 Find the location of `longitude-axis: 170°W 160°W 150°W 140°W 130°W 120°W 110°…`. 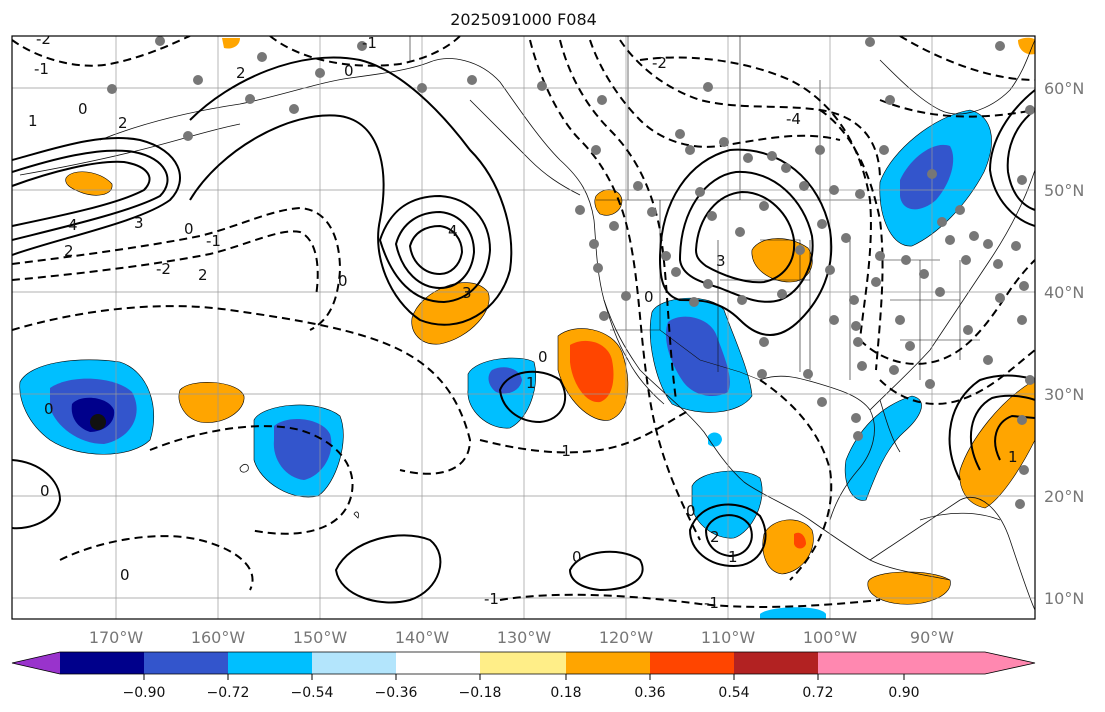

longitude-axis: 170°W 160°W 150°W 140°W 130°W 120°W 110°… is located at coordinates (521, 637).